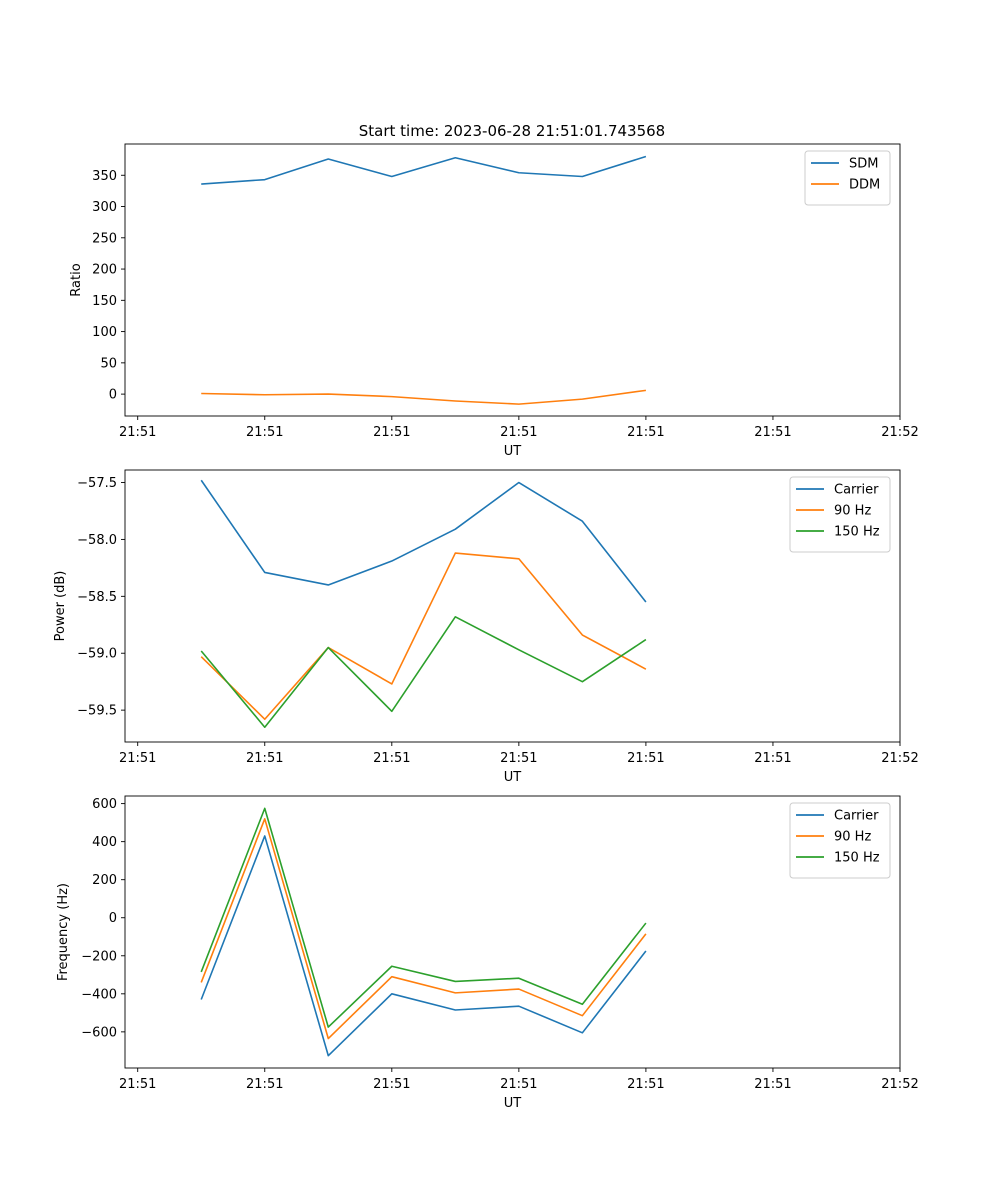 The height and width of the screenshot is (1200, 1000). What do you see at coordinates (63, 932) in the screenshot?
I see `y-axis-label: Frequency (Hz)` at bounding box center [63, 932].